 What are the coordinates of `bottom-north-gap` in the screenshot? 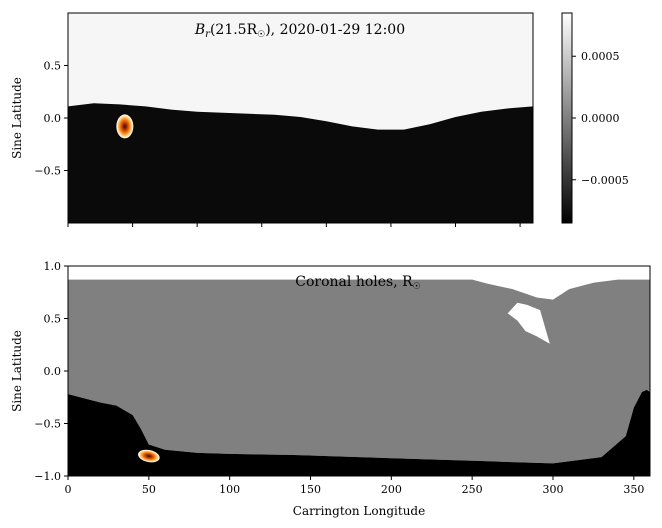 It's located at (528, 323).